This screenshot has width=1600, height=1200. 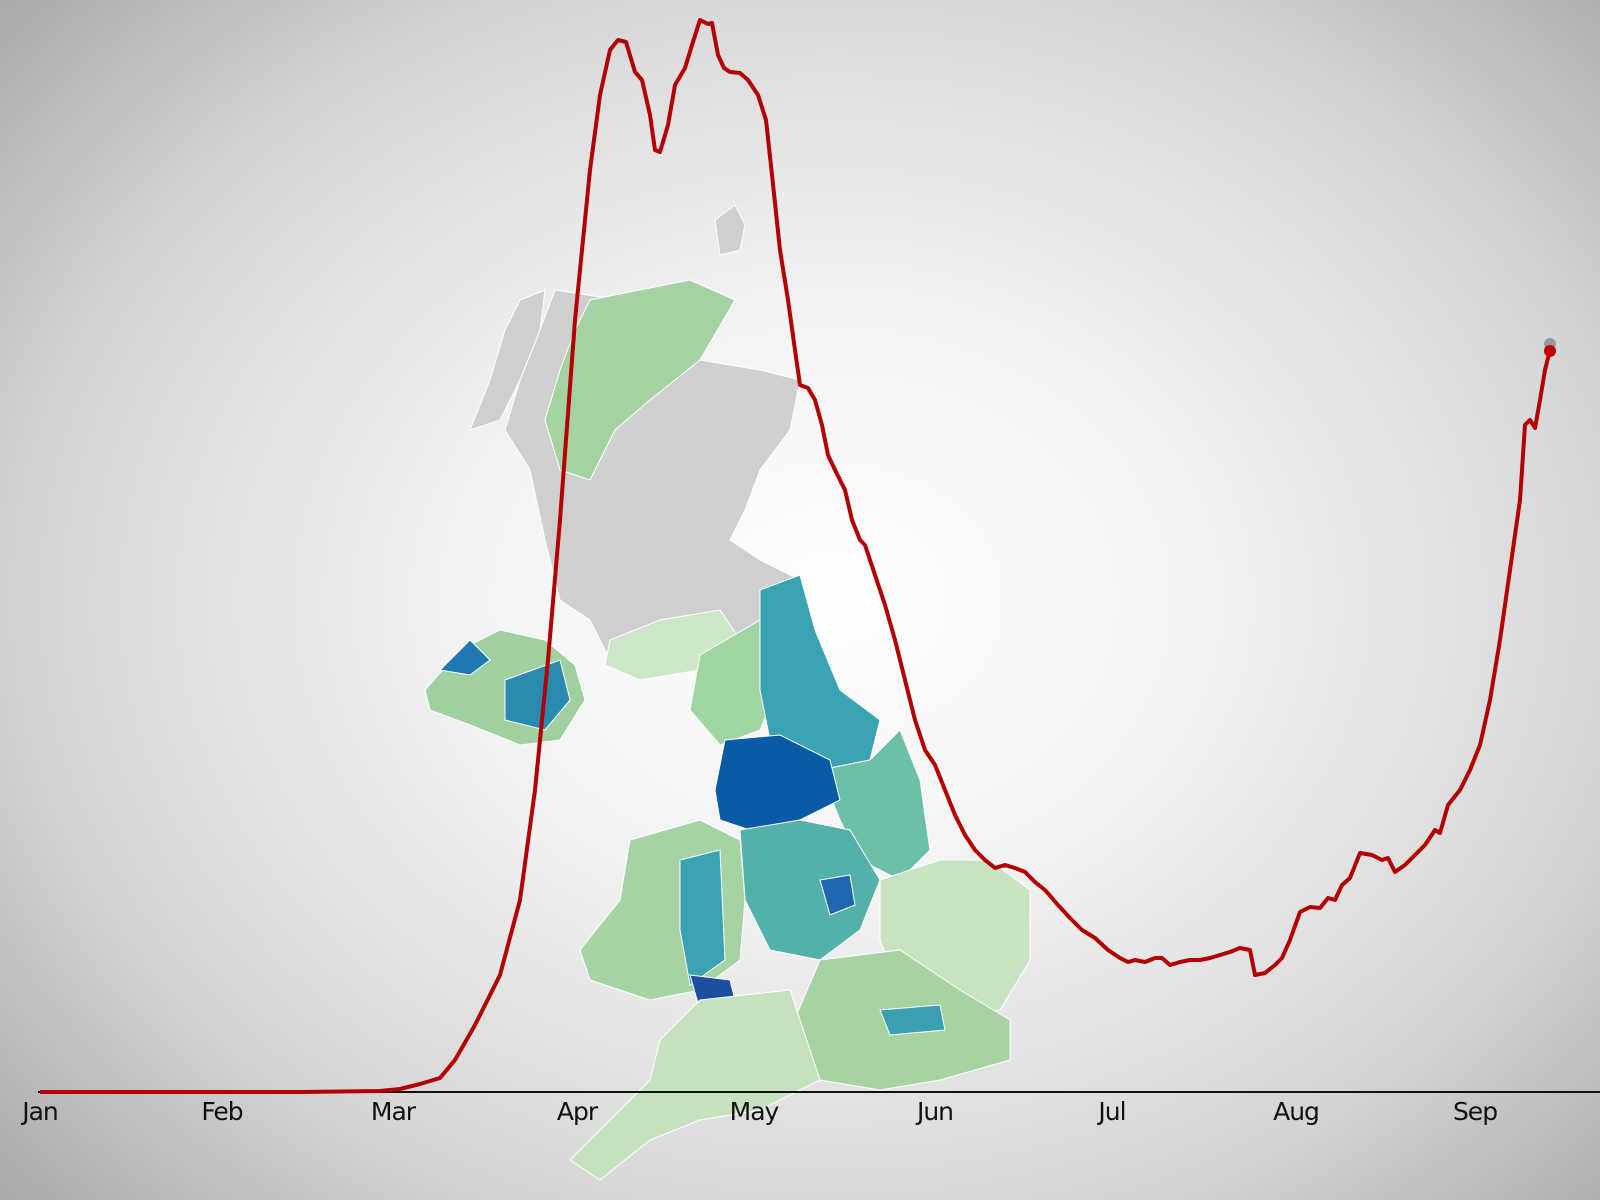 What do you see at coordinates (754, 1111) in the screenshot?
I see `x-tick-may: May` at bounding box center [754, 1111].